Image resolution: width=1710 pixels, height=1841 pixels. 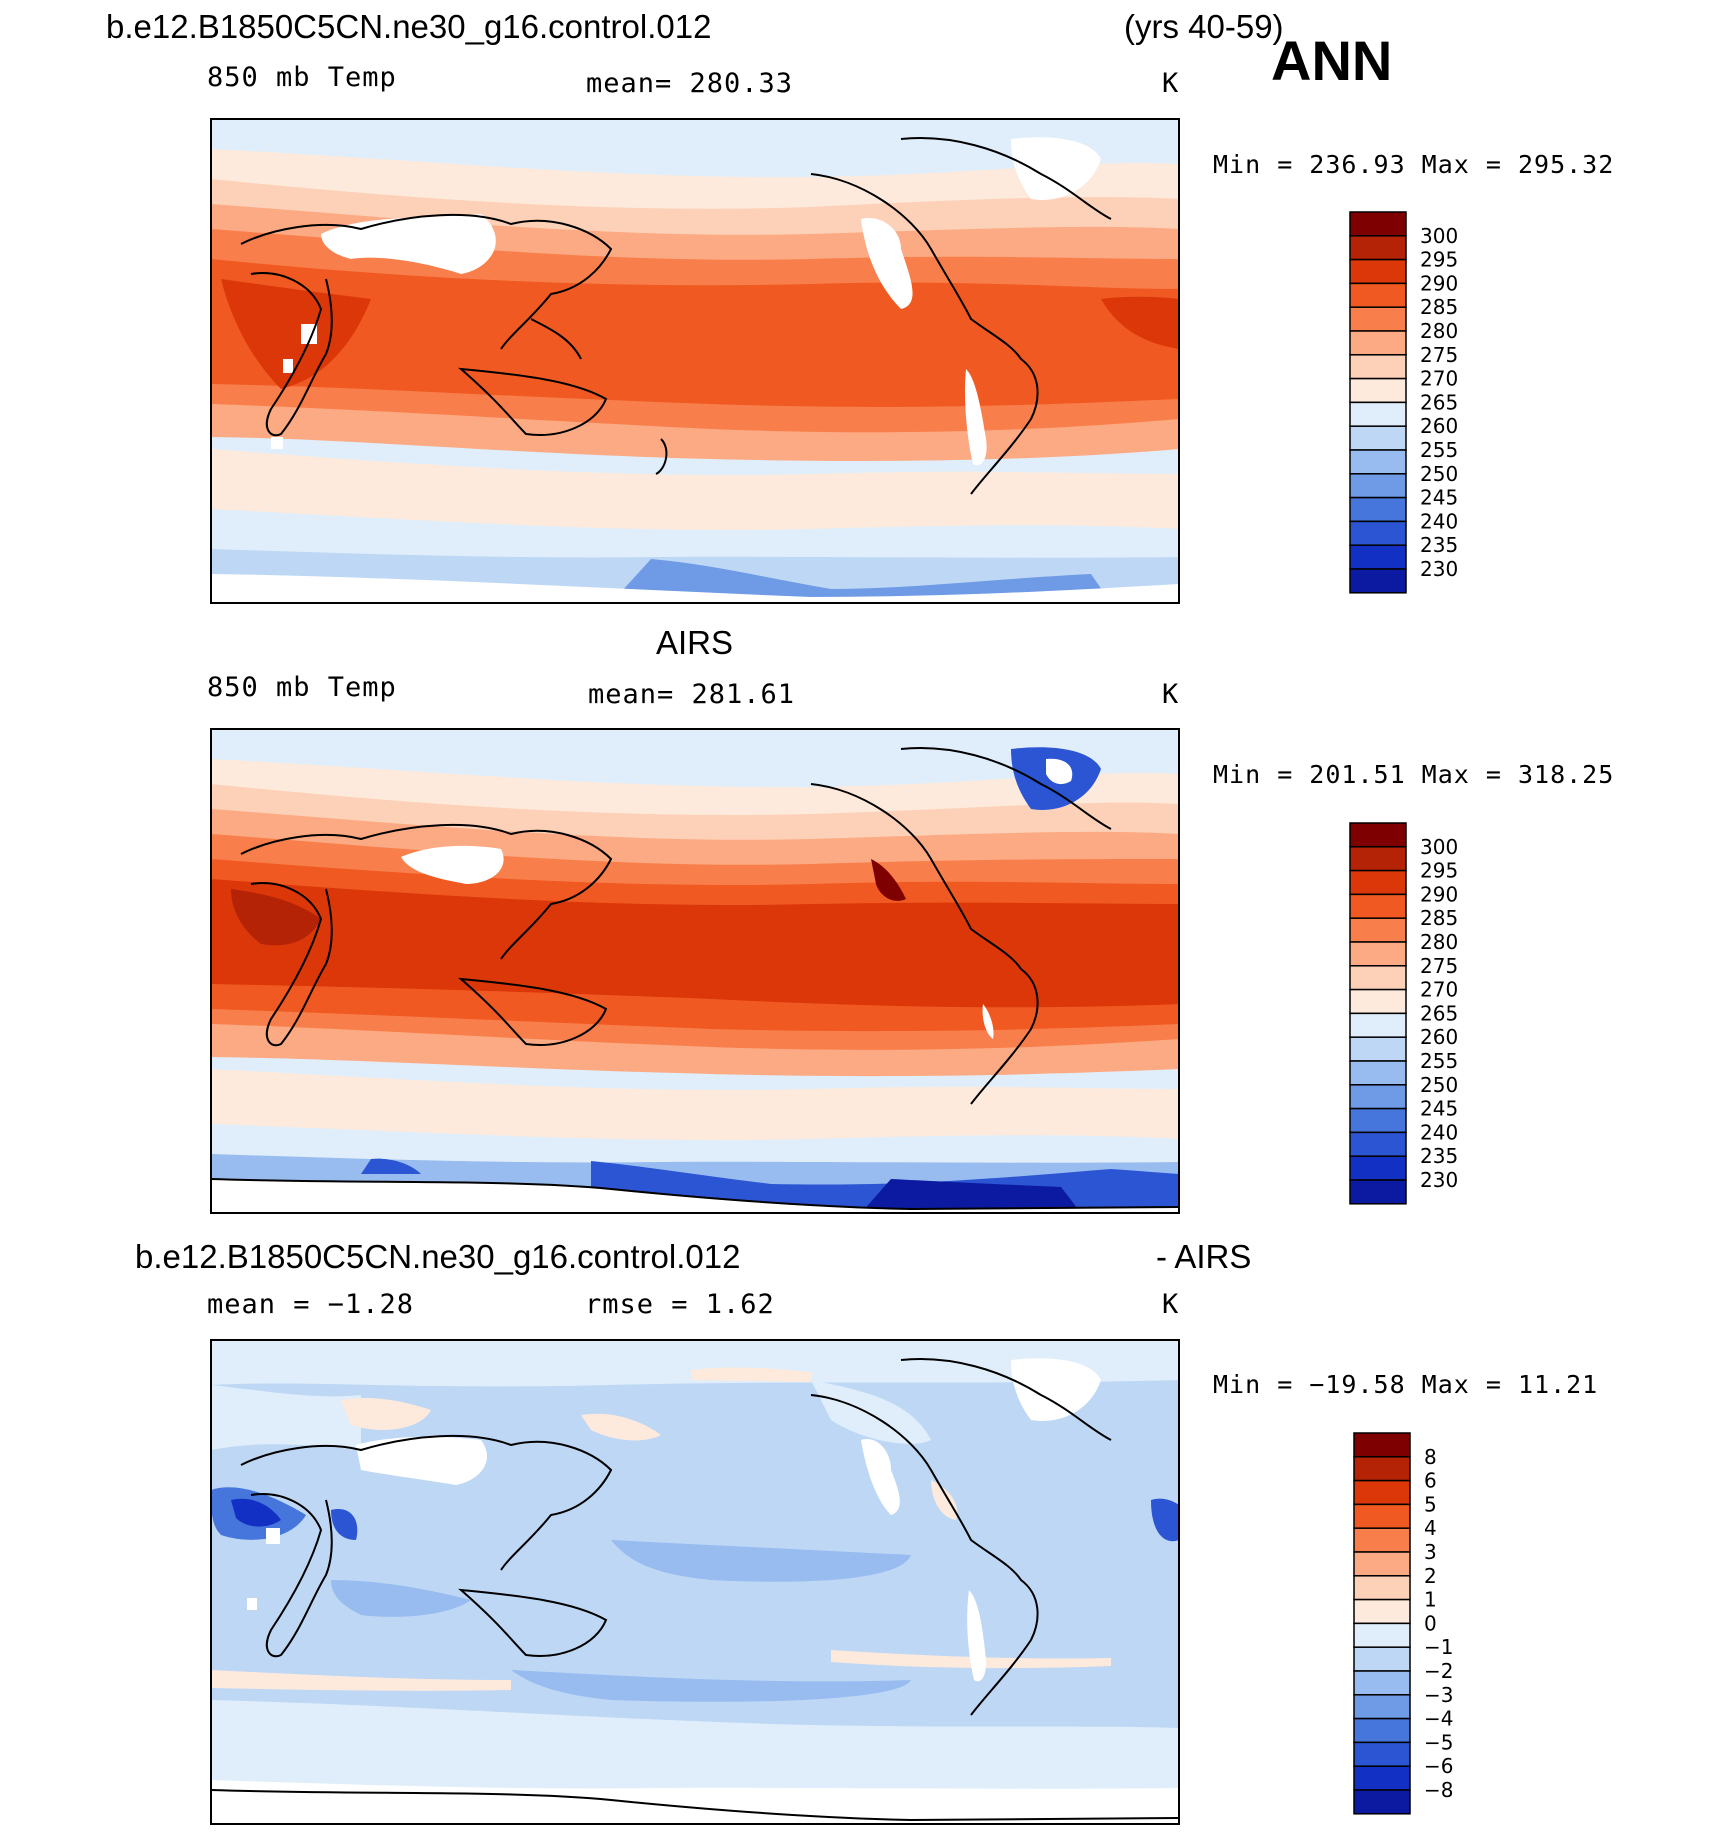 I want to click on colorbar-tick-label: −5, so click(x=1438, y=1742).